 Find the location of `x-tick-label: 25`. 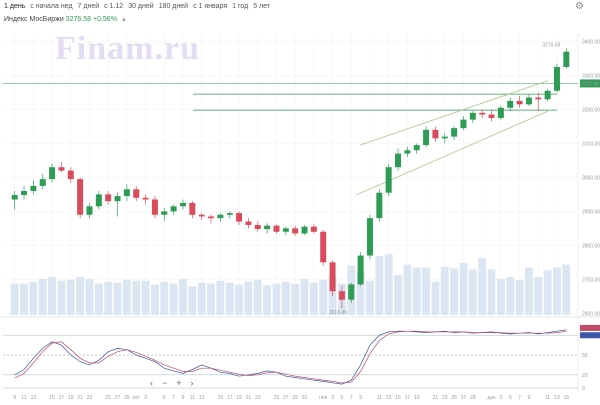

x-tick-label: 25 is located at coordinates (108, 398).